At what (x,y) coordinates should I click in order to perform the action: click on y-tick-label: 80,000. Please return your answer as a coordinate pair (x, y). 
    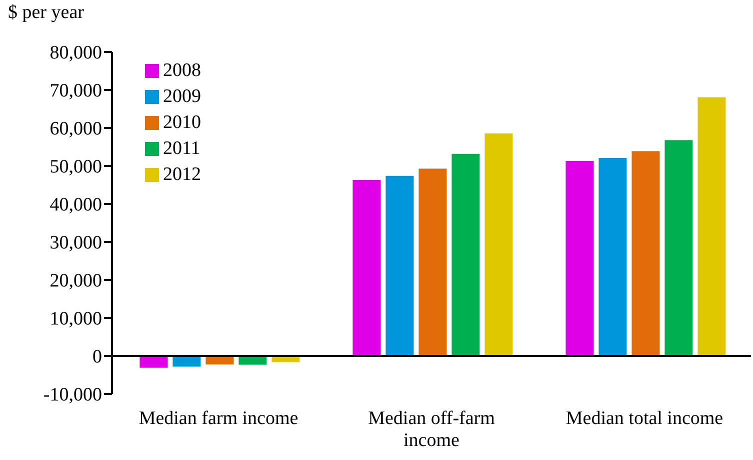
    Looking at the image, I should click on (76, 53).